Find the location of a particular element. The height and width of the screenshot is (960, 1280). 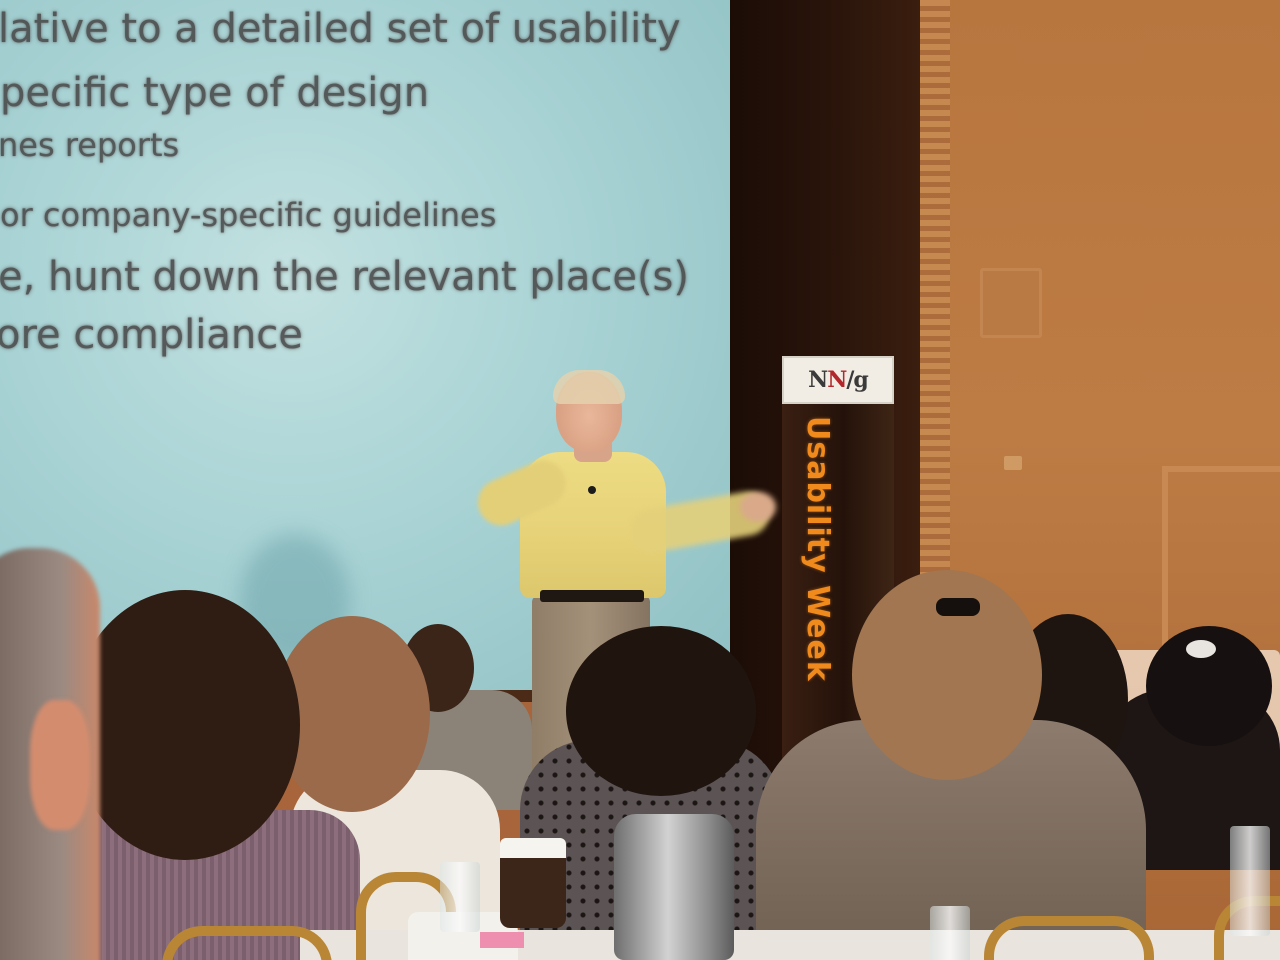

coffee-cup is located at coordinates (533, 883).